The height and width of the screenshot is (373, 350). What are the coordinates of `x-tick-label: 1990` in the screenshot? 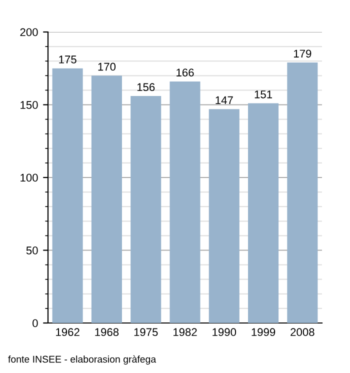 It's located at (224, 332).